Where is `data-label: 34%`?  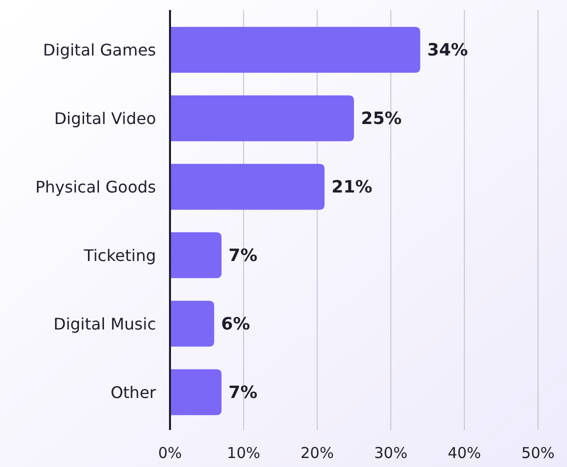 data-label: 34% is located at coordinates (447, 50).